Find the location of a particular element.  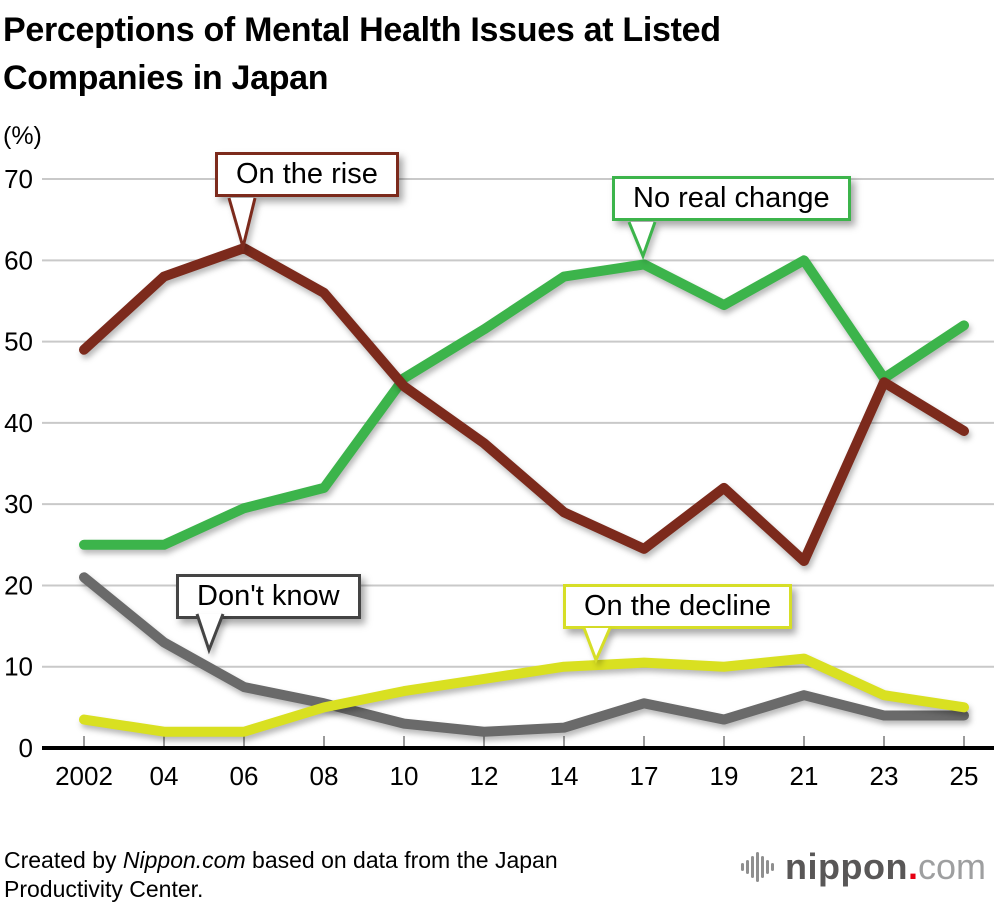

y-axis-label-70: 70 is located at coordinates (18, 179).